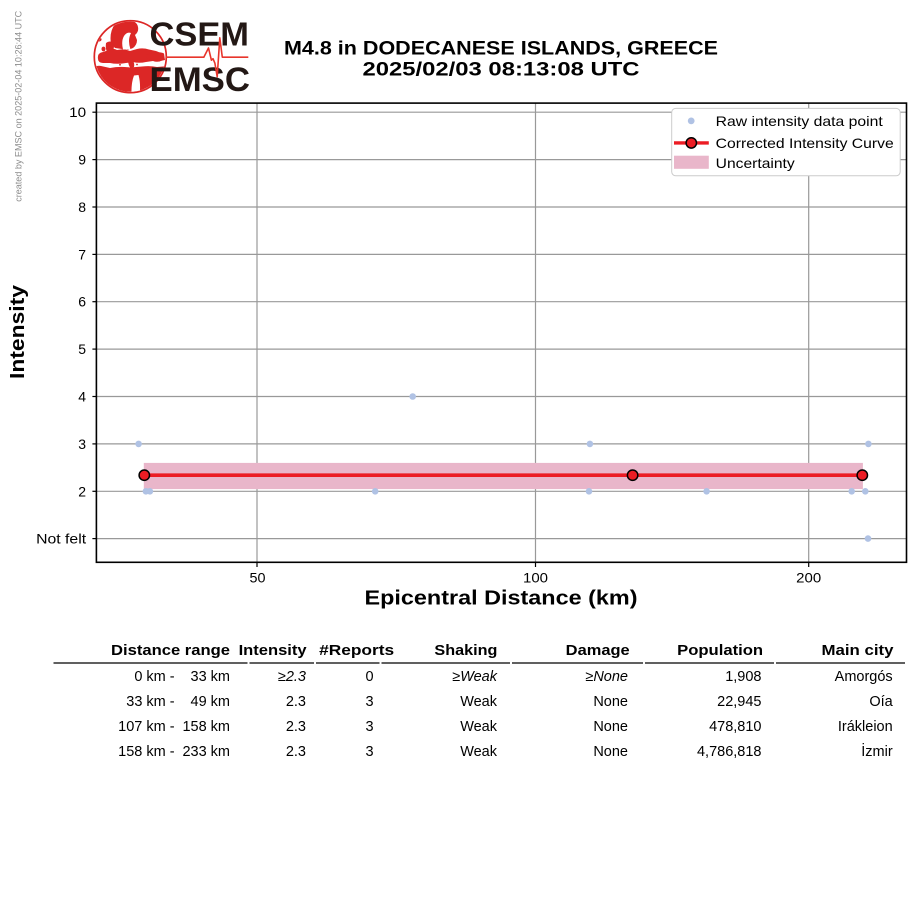 The height and width of the screenshot is (905, 915). Describe the element at coordinates (292, 677) in the screenshot. I see `svg-text: ≥2.3` at that location.